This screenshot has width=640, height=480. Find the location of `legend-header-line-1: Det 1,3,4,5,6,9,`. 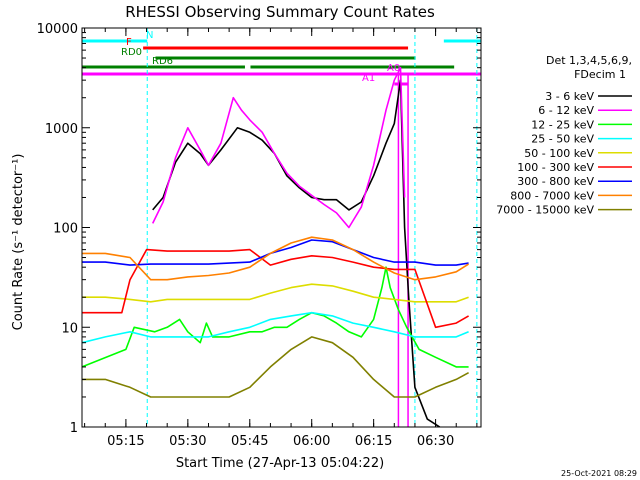

legend-header-line-1: Det 1,3,4,5,6,9, is located at coordinates (589, 60).